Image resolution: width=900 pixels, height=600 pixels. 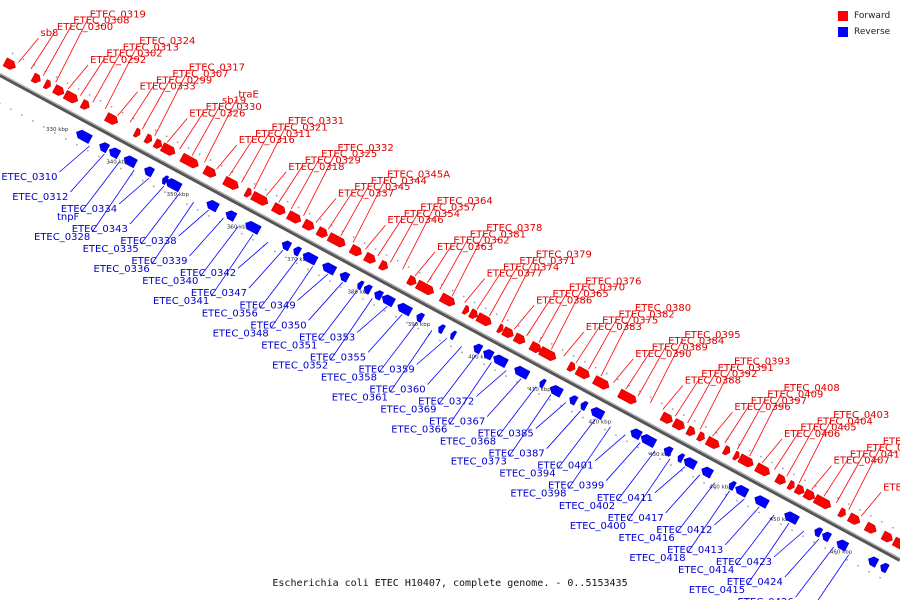 What do you see at coordinates (862, 461) in the screenshot?
I see `forward-gene-label: ETEC_0407` at bounding box center [862, 461].